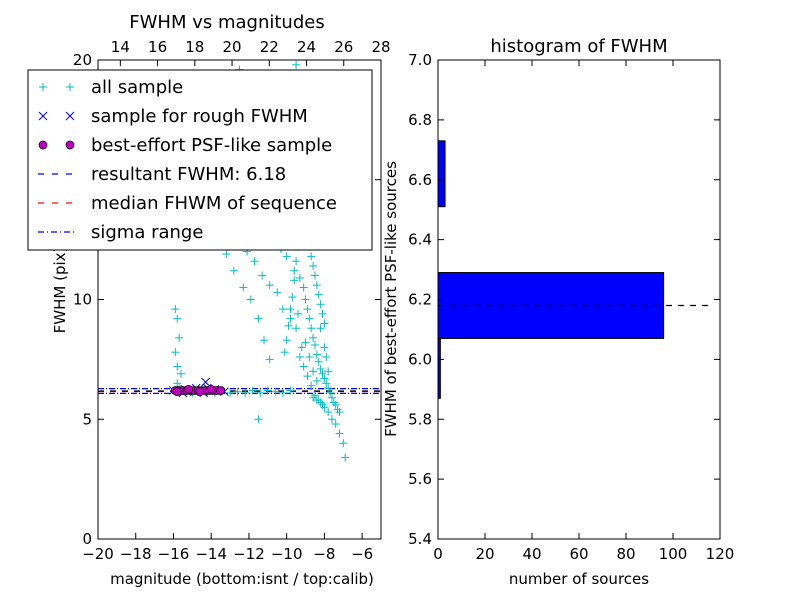  What do you see at coordinates (574, 269) in the screenshot?
I see `histogram-plot-area` at bounding box center [574, 269].